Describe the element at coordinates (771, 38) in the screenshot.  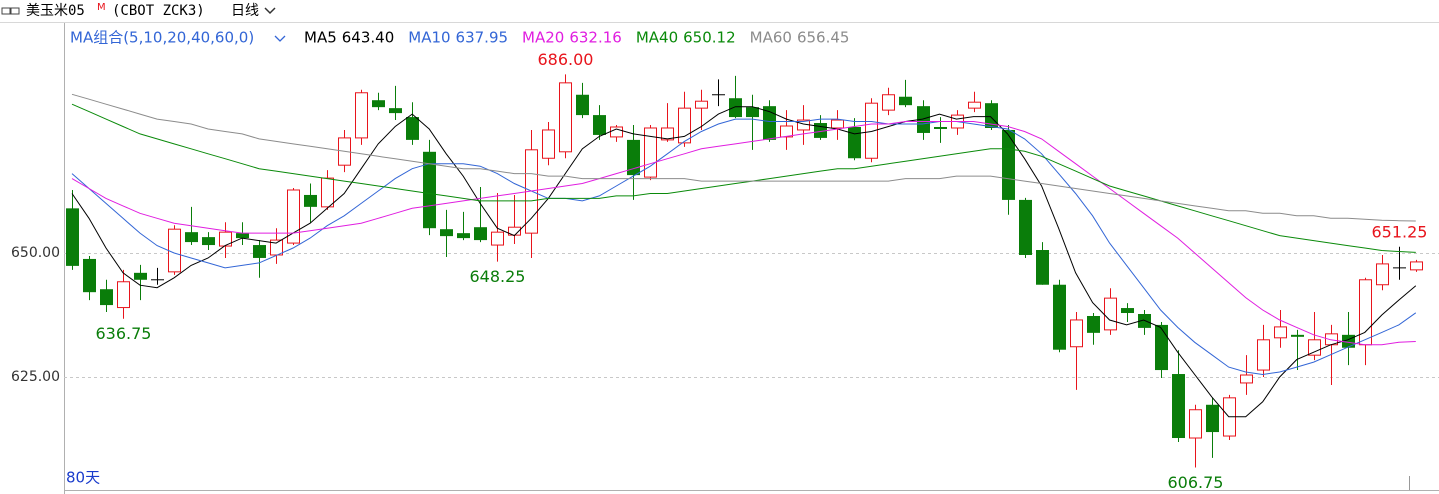
I see `legend-name: MA60` at that location.